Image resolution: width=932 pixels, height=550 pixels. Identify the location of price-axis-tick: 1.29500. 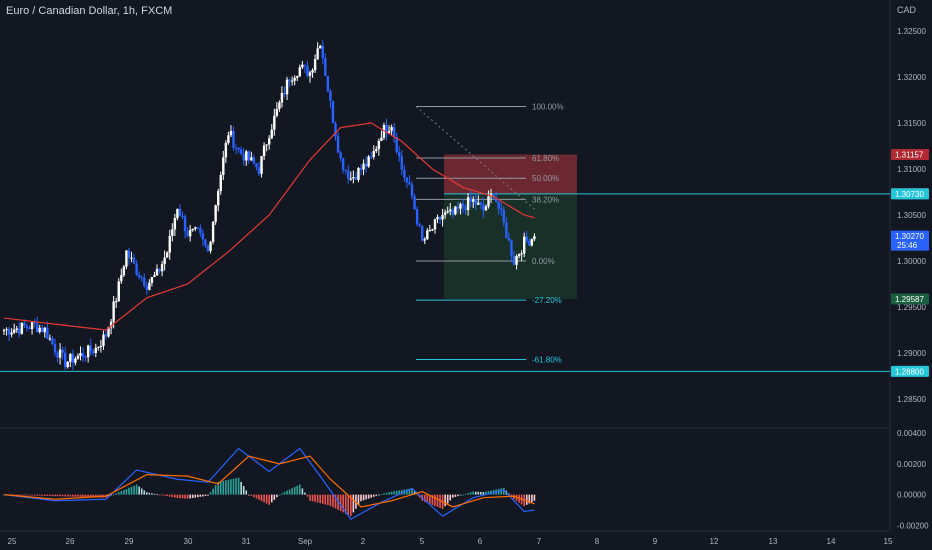
(911, 307).